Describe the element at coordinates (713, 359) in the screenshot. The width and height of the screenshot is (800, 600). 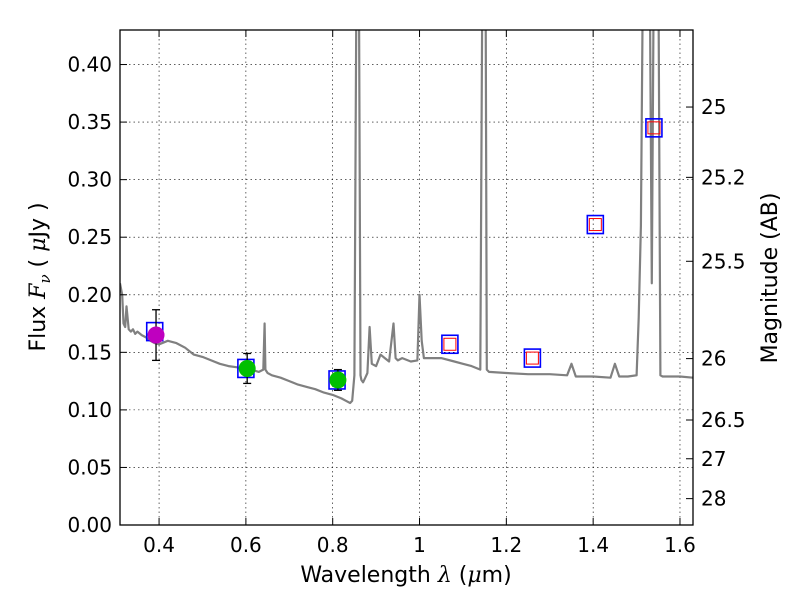
I see `y2-tick-label: 26` at that location.